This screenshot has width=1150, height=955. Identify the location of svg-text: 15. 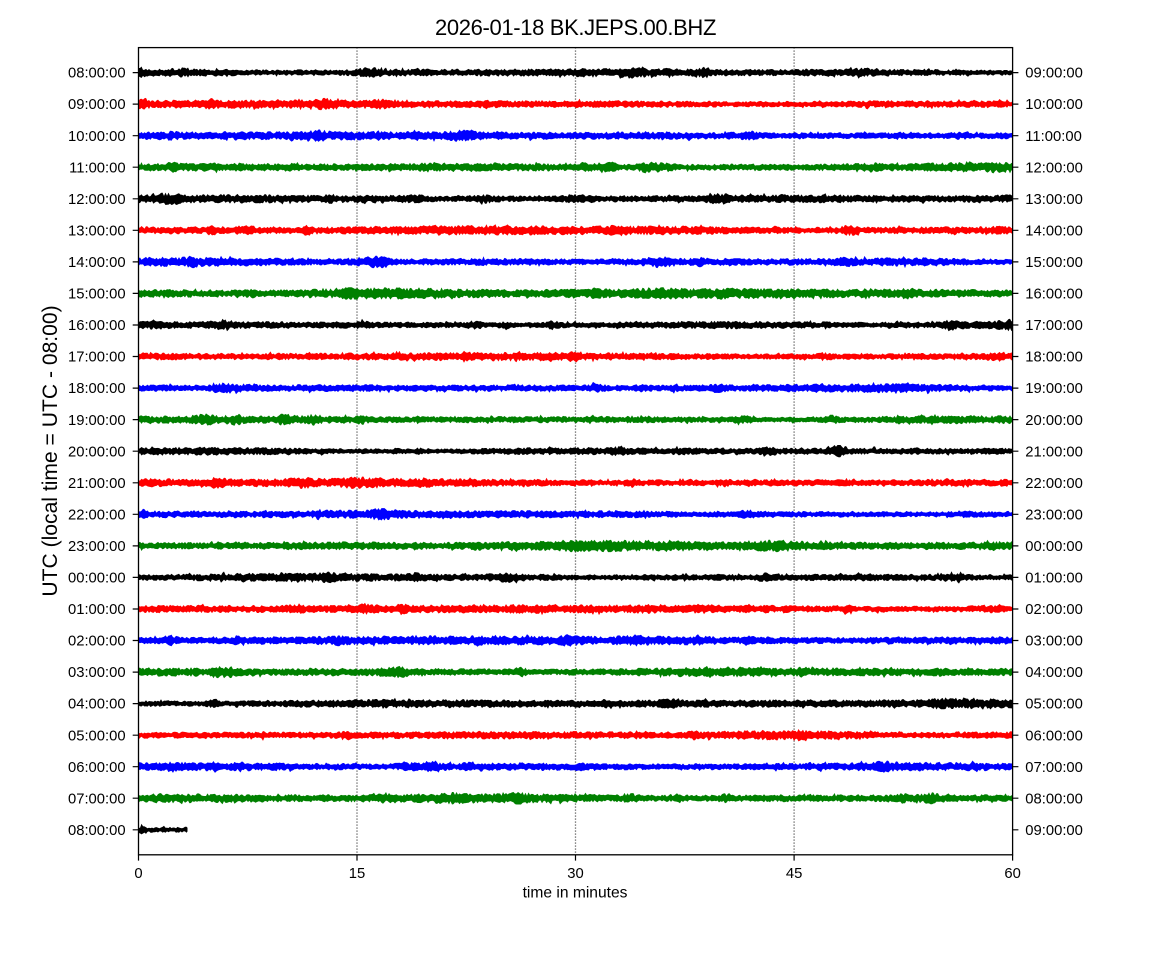
(357, 874).